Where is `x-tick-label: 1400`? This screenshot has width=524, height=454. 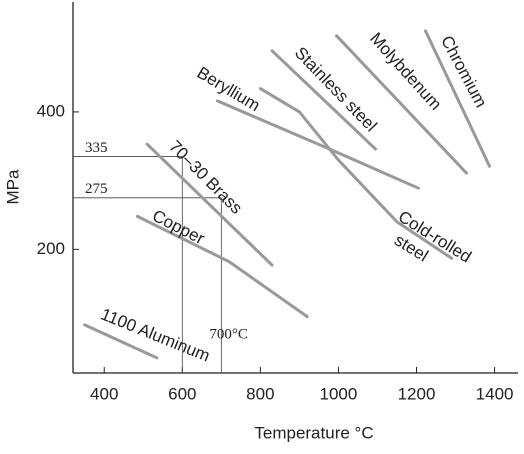
x-tick-label: 1400 is located at coordinates (495, 393).